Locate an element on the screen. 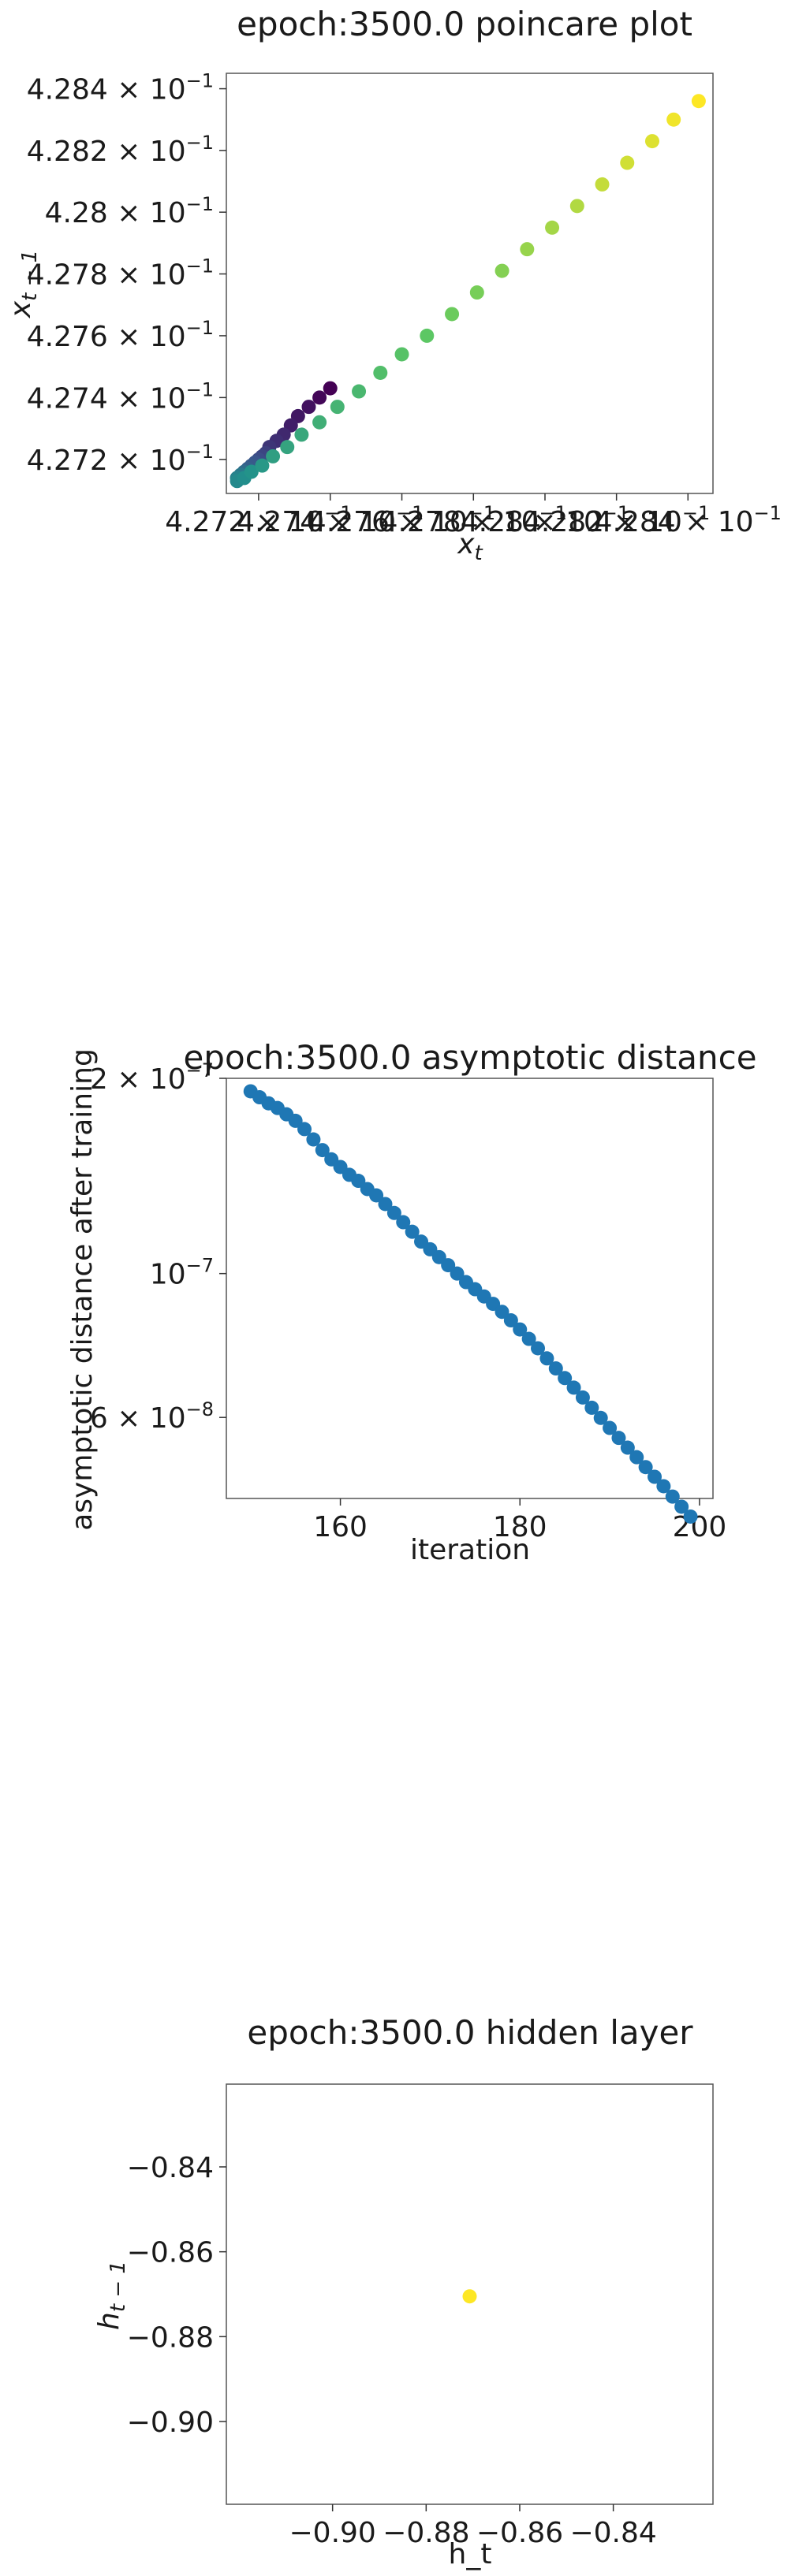 Image resolution: width=795 pixels, height=2576 pixels. hidden-layer-x-label: h_t is located at coordinates (470, 2554).